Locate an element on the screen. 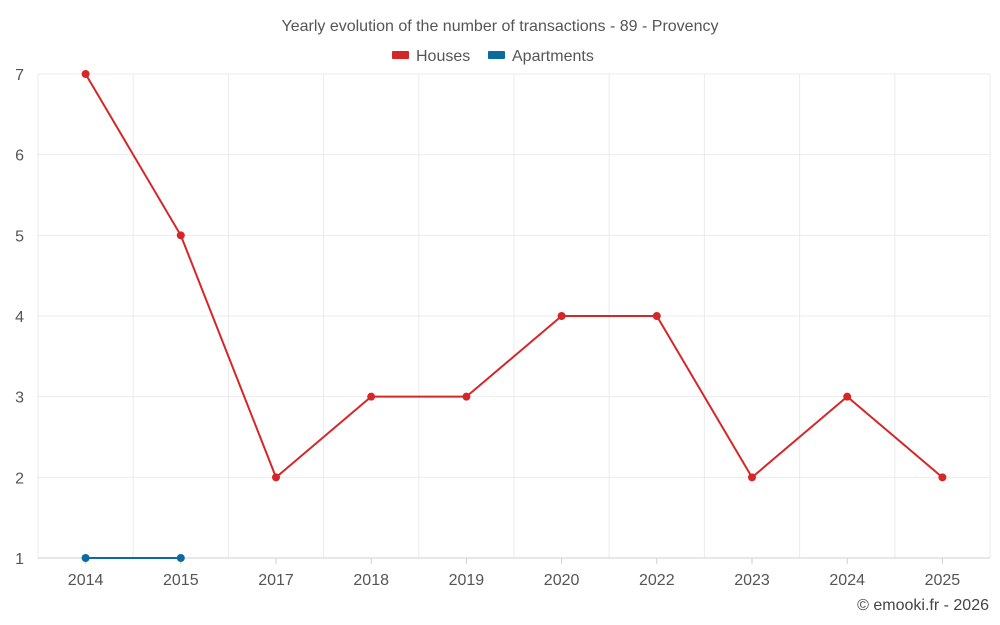  y-tick-label: 1 is located at coordinates (19, 559).